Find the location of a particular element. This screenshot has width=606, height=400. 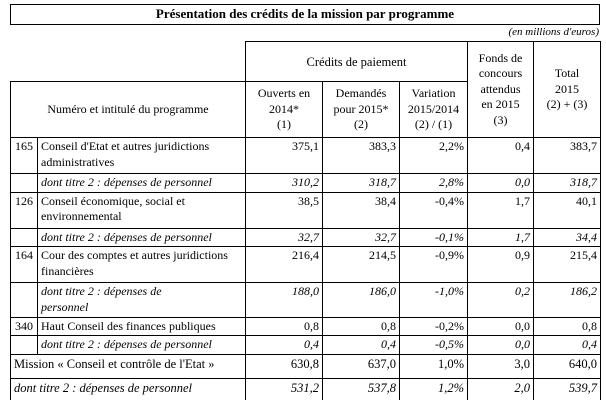

value-demandes: 32,7 is located at coordinates (361, 237).